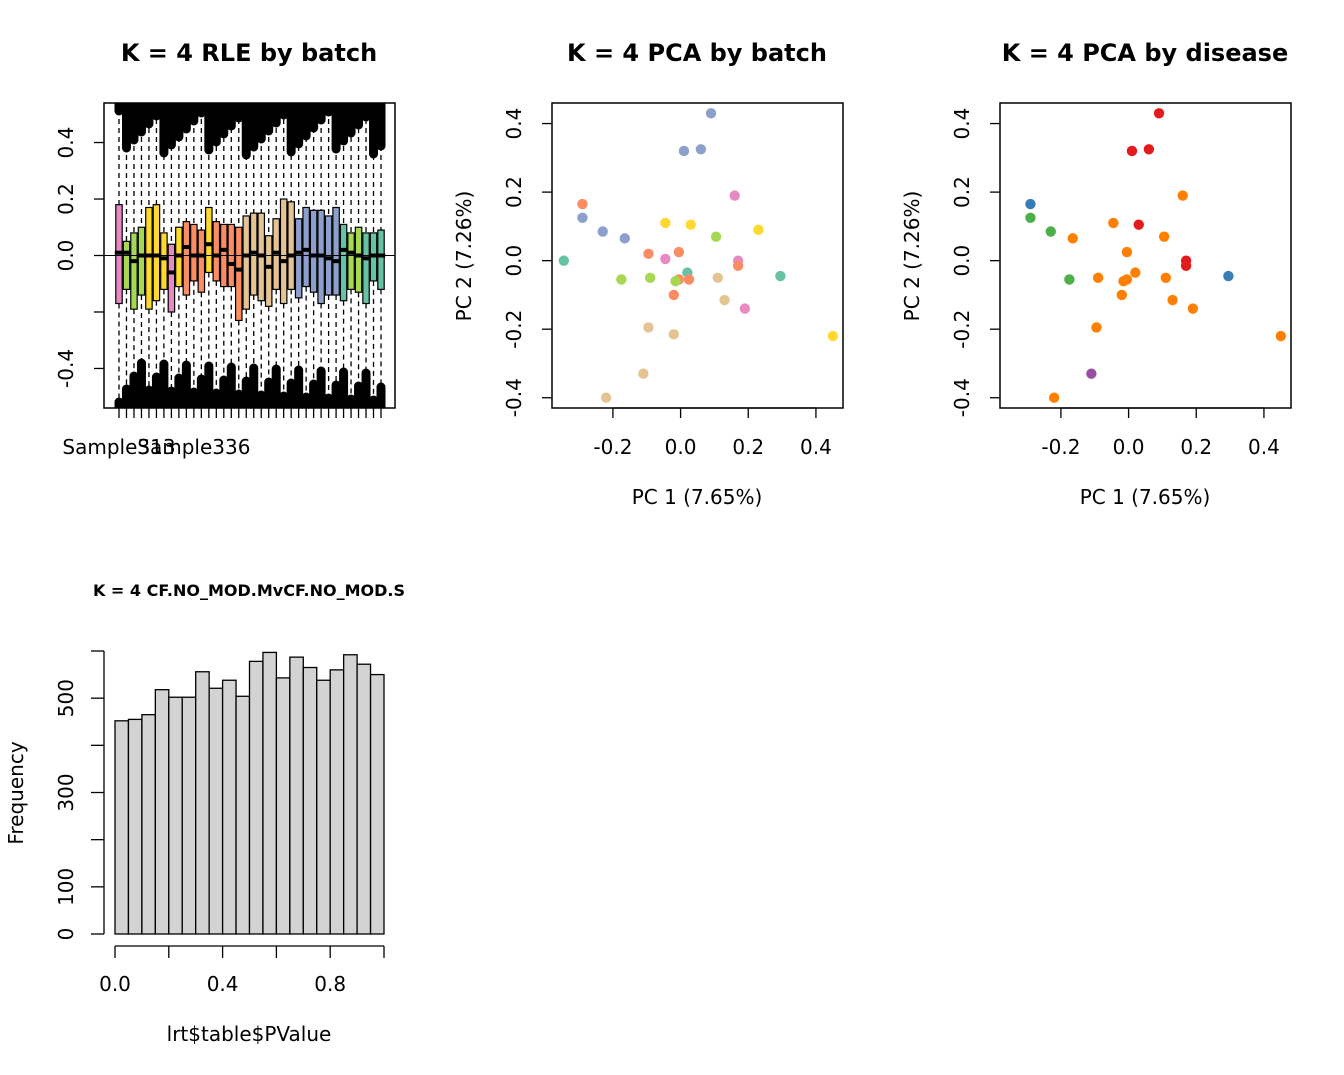  Describe the element at coordinates (249, 590) in the screenshot. I see `hist-title: K = 4 CF.NO_MOD.MvCF.NO_MOD.S` at that location.